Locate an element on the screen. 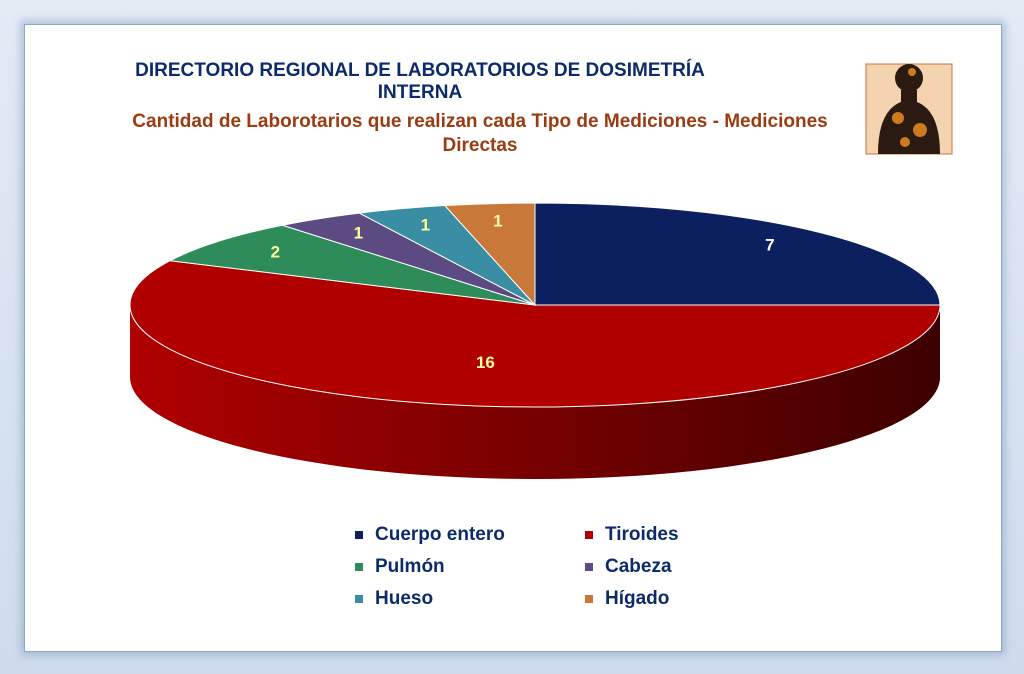  legend-label: Hueso is located at coordinates (404, 598).